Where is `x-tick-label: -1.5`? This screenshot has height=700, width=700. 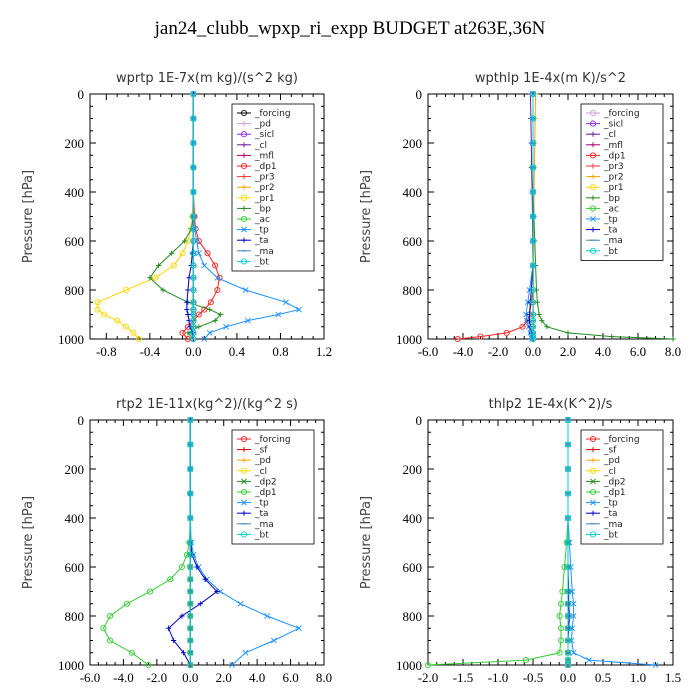
x-tick-label: -1.5 is located at coordinates (463, 677).